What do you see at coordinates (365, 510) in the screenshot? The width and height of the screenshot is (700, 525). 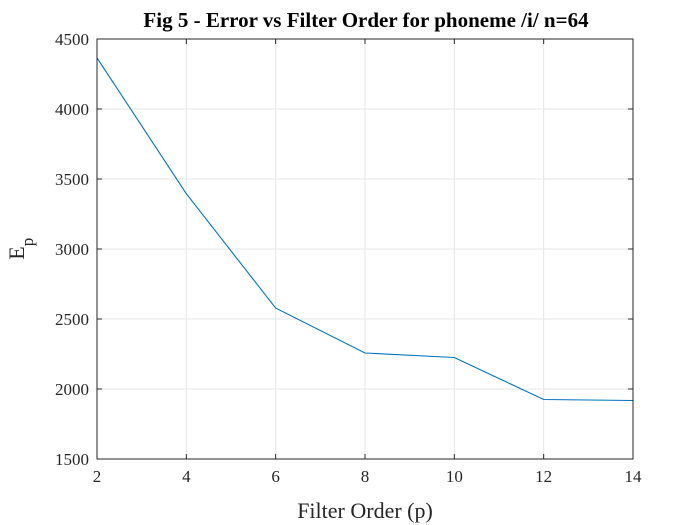 I see `x-axis-label: Filter Order (p)` at bounding box center [365, 510].